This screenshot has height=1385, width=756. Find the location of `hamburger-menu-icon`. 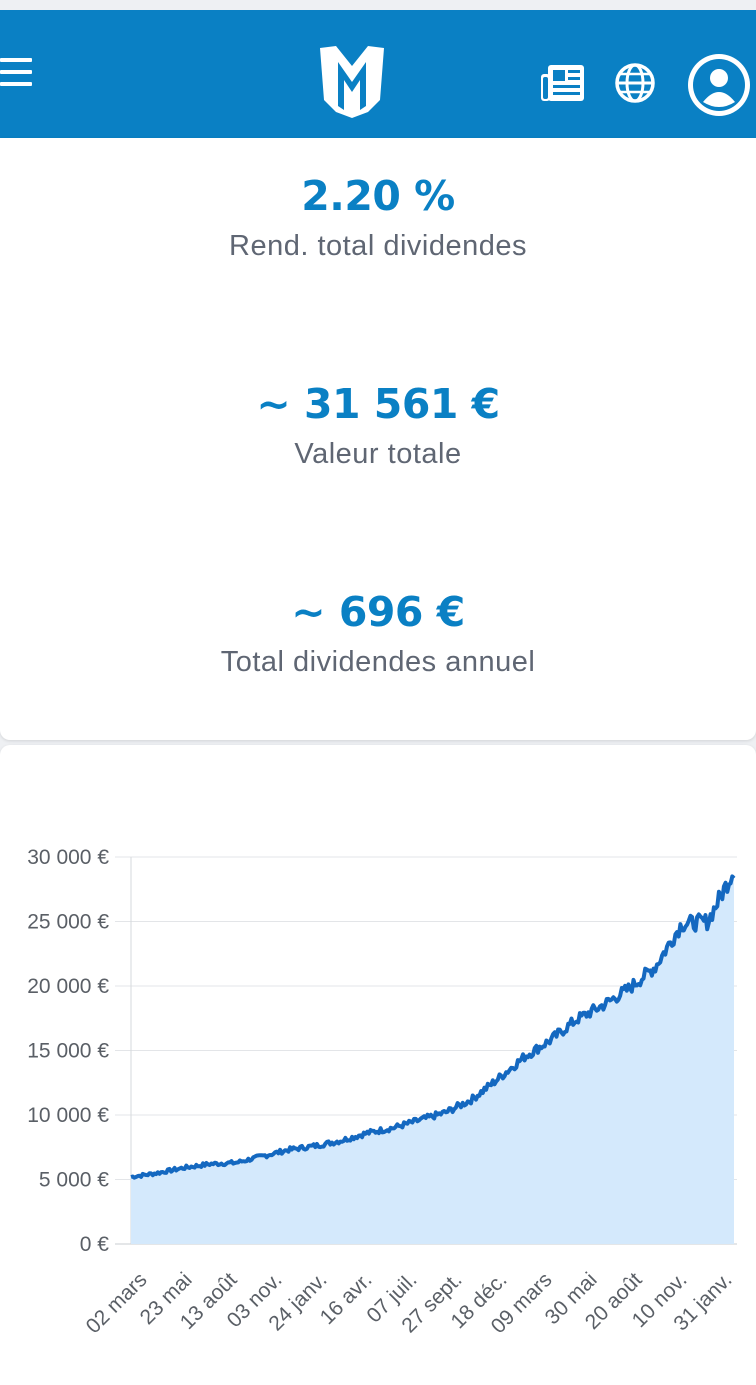

hamburger-menu-icon is located at coordinates (16, 73).